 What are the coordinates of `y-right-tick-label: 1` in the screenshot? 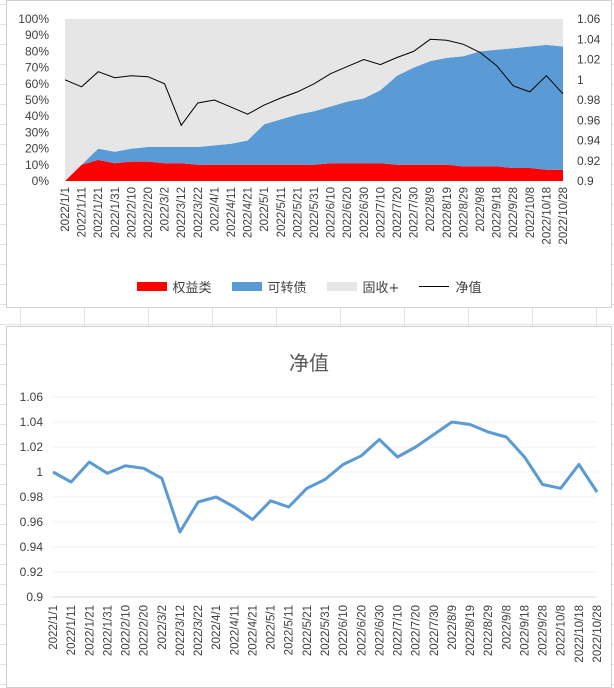 It's located at (580, 80).